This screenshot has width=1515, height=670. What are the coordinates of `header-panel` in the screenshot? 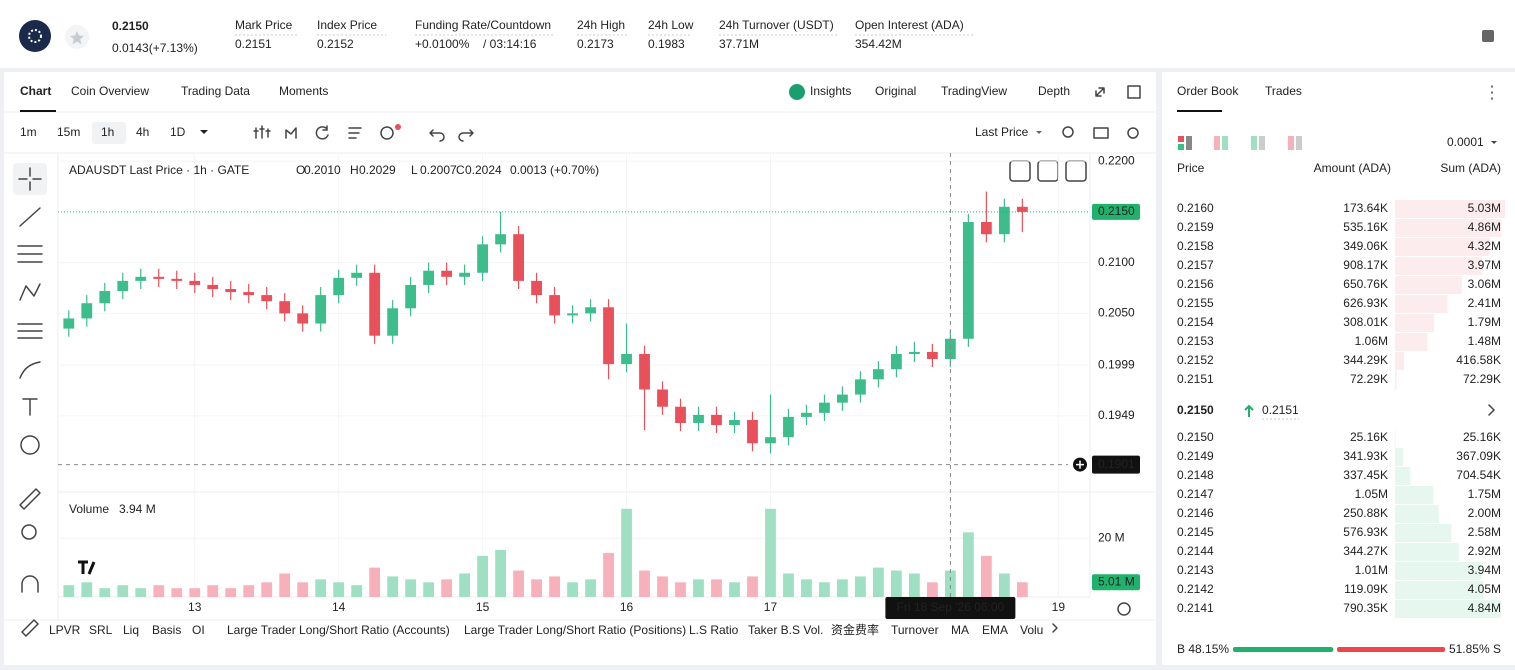 It's located at (757, 34).